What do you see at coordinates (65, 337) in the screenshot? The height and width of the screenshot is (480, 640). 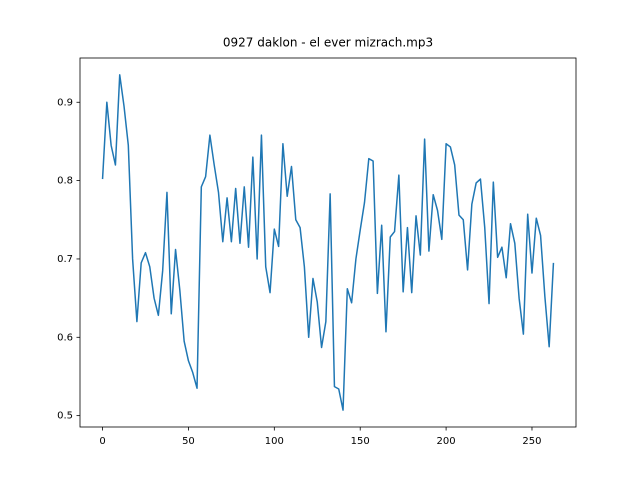 I see `y-tick-label: 0.6` at bounding box center [65, 337].